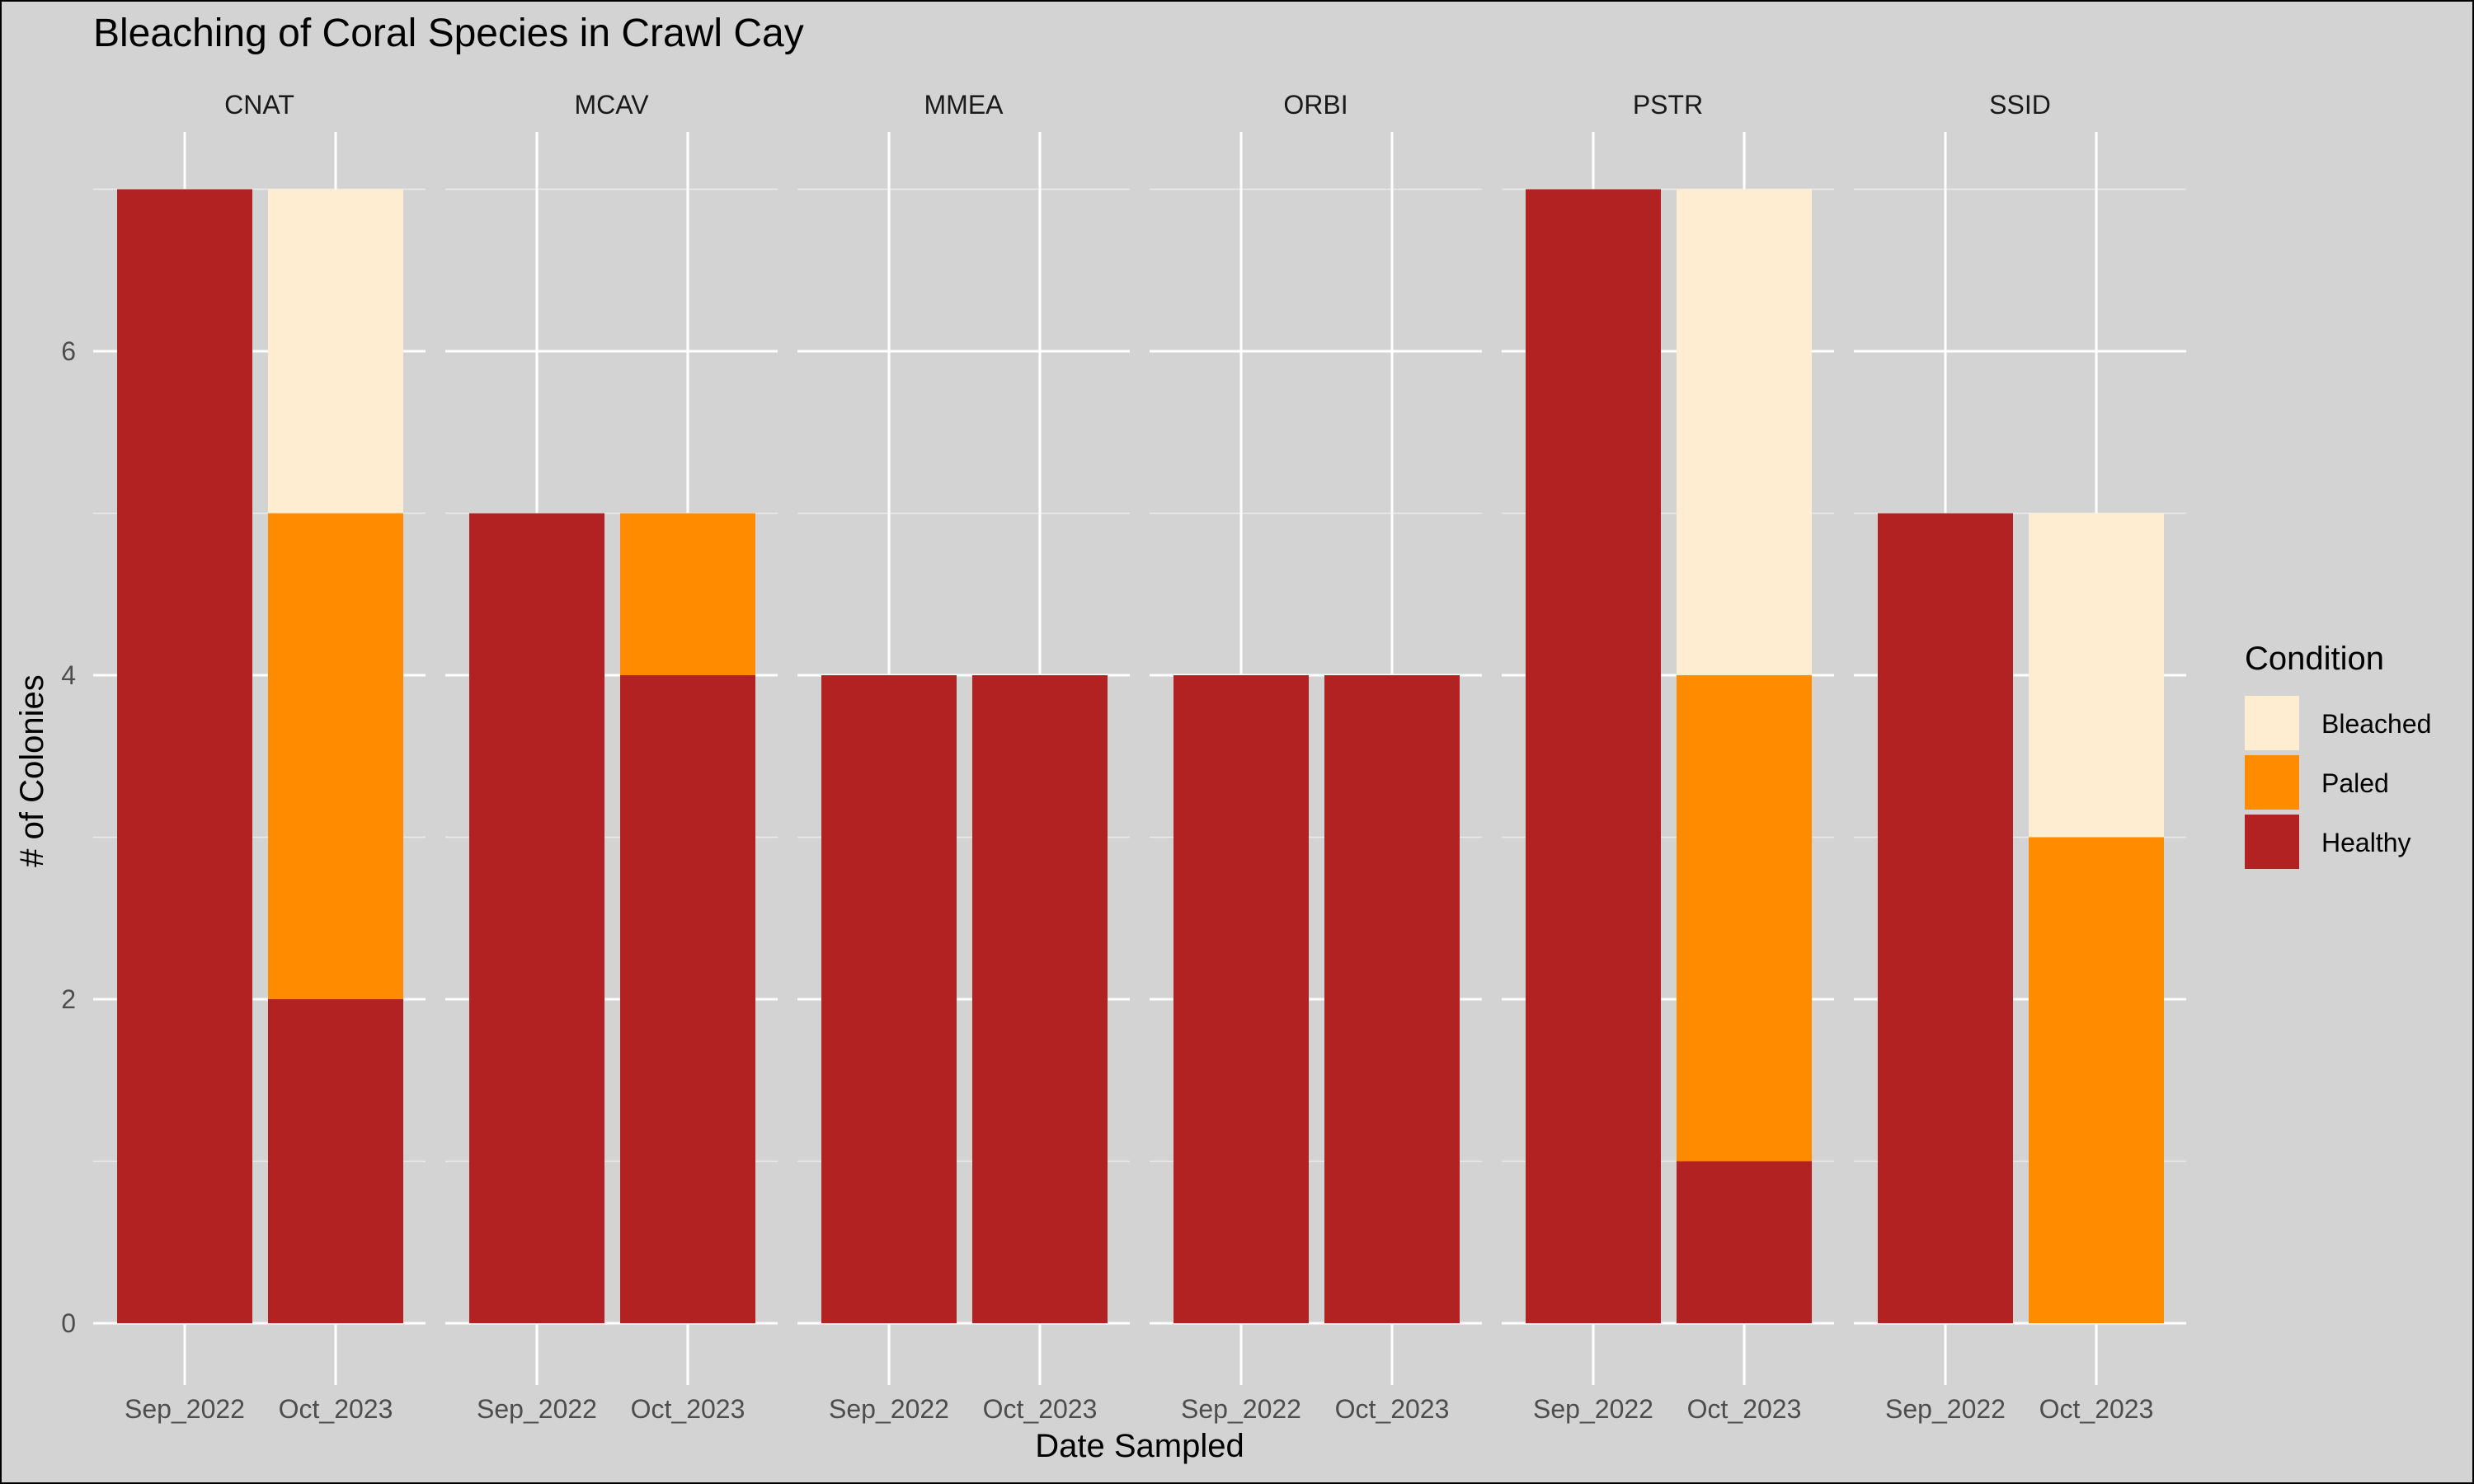 This screenshot has height=1484, width=2474. What do you see at coordinates (68, 999) in the screenshot?
I see `y-tick-label: 2` at bounding box center [68, 999].